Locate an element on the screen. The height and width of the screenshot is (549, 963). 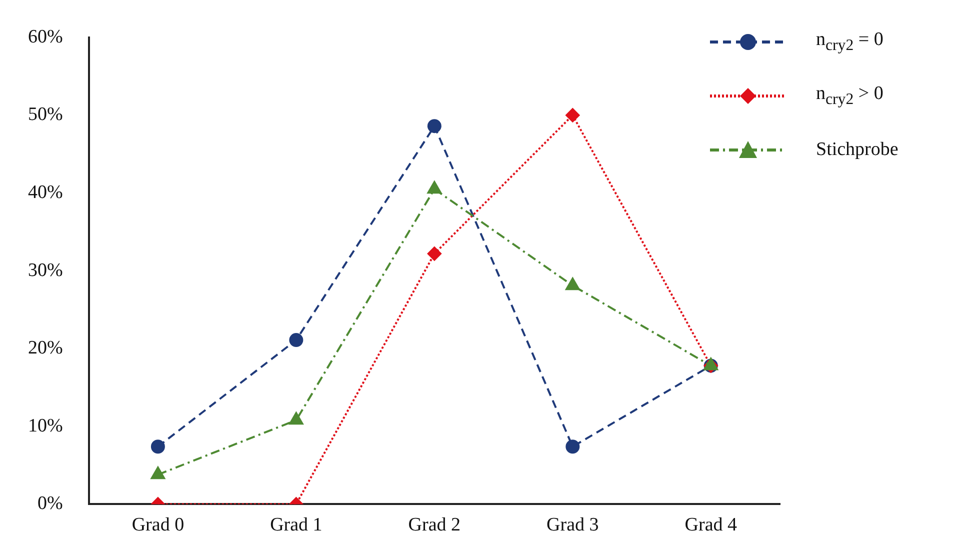
x-tick-label: Grad 4 is located at coordinates (711, 525).